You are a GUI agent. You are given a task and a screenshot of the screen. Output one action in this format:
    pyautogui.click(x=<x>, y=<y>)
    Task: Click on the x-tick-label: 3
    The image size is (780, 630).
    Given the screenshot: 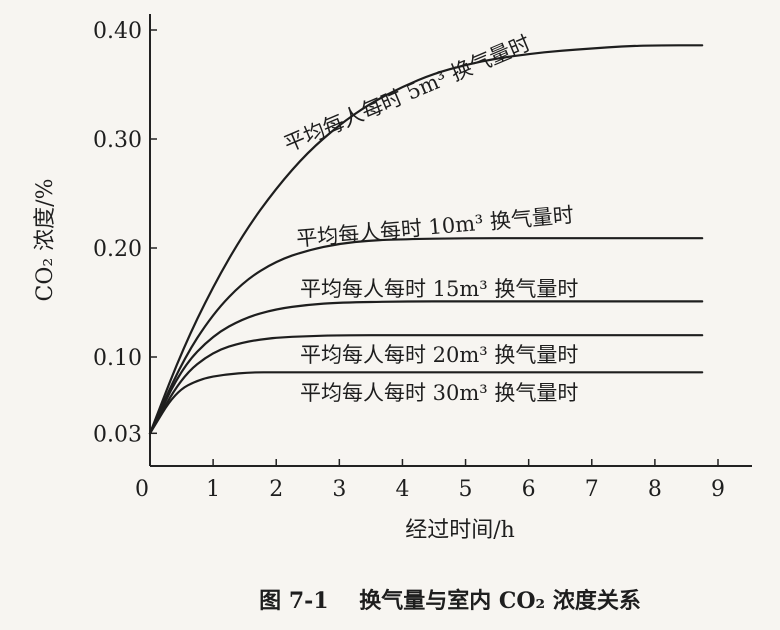 What is the action you would take?
    pyautogui.click(x=339, y=489)
    